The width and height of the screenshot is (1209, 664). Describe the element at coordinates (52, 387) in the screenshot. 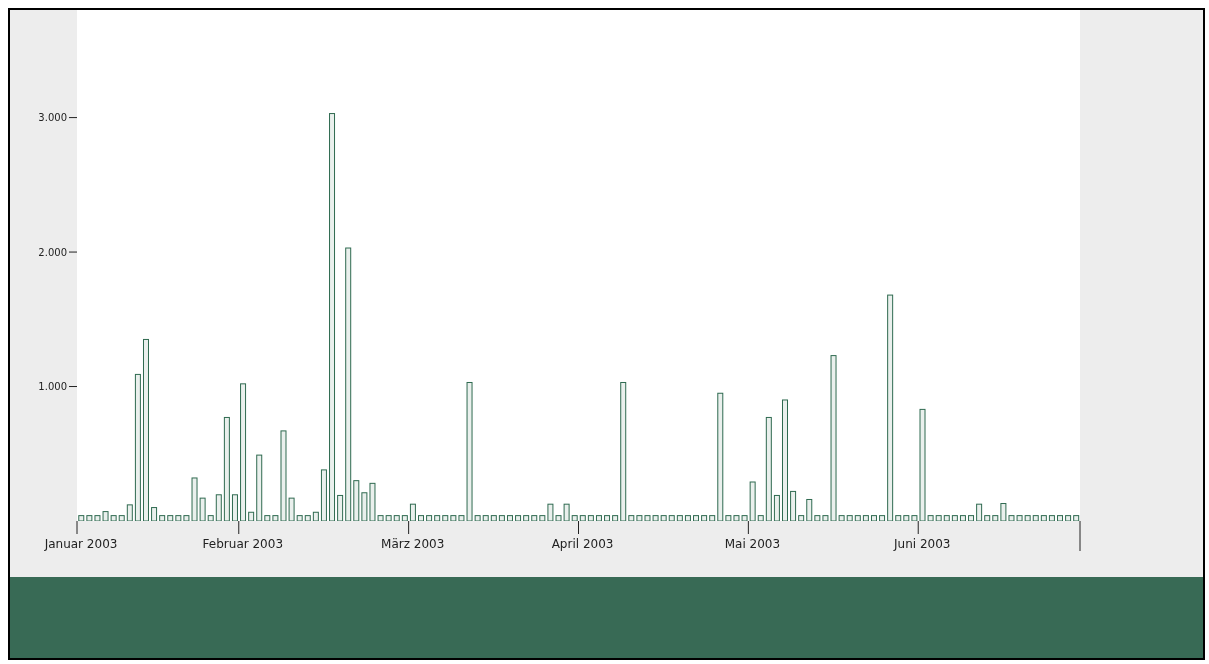

I see `y-tick-label: 1.000` at that location.